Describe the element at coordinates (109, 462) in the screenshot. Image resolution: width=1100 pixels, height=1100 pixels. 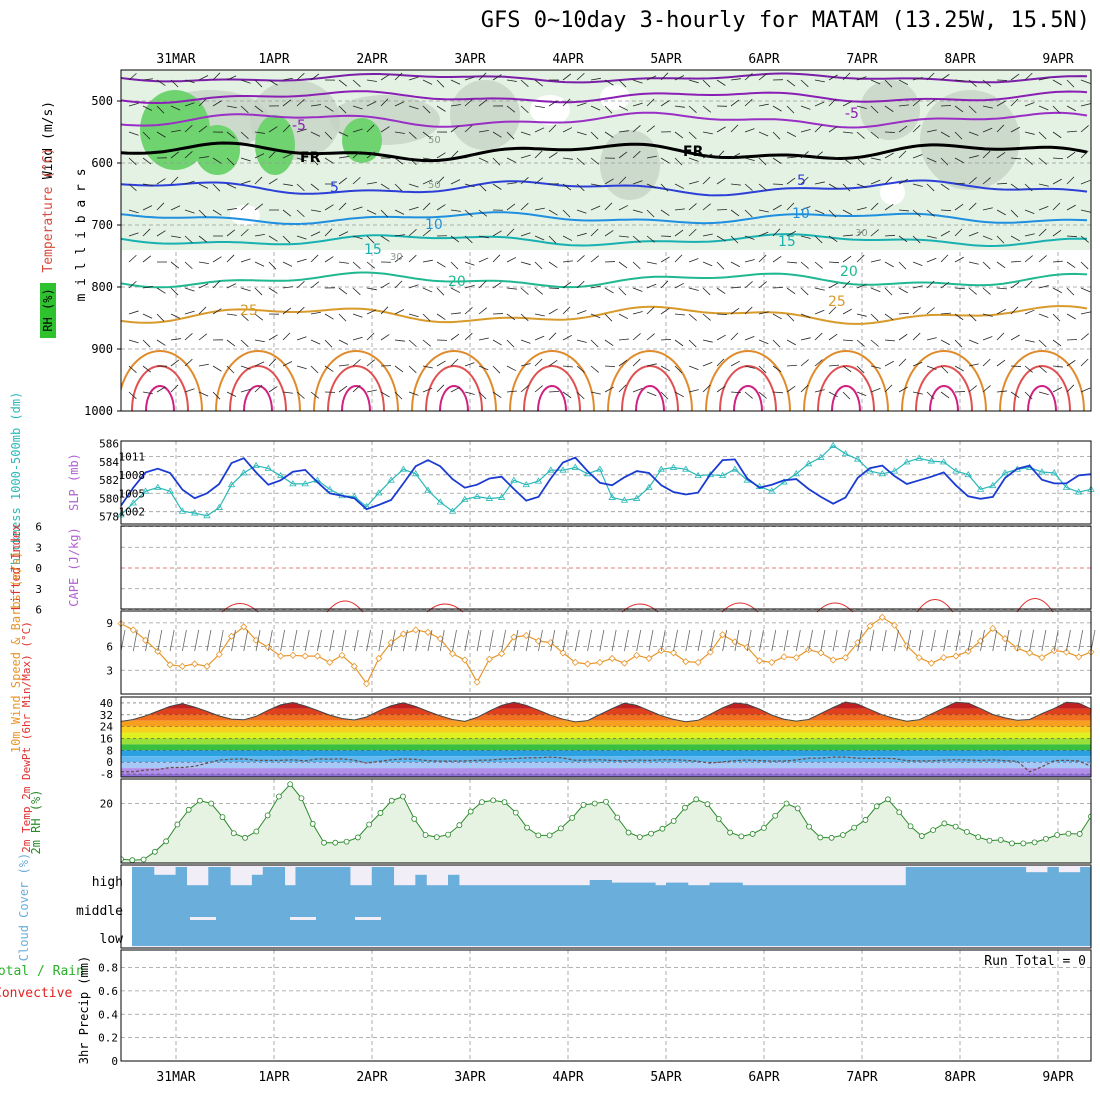
I see `thickness-tick-label: 584` at that location.